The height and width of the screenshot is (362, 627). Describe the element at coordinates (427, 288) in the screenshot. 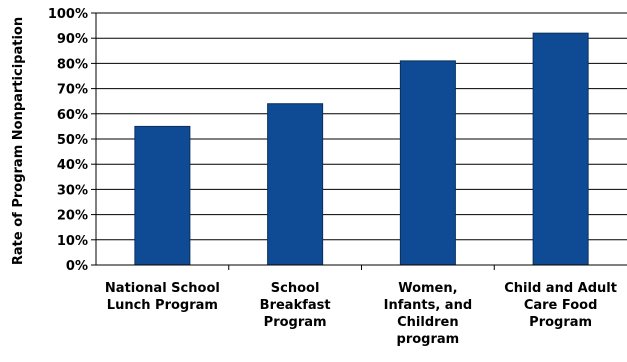

I see `x-category-label-line: Women,` at that location.